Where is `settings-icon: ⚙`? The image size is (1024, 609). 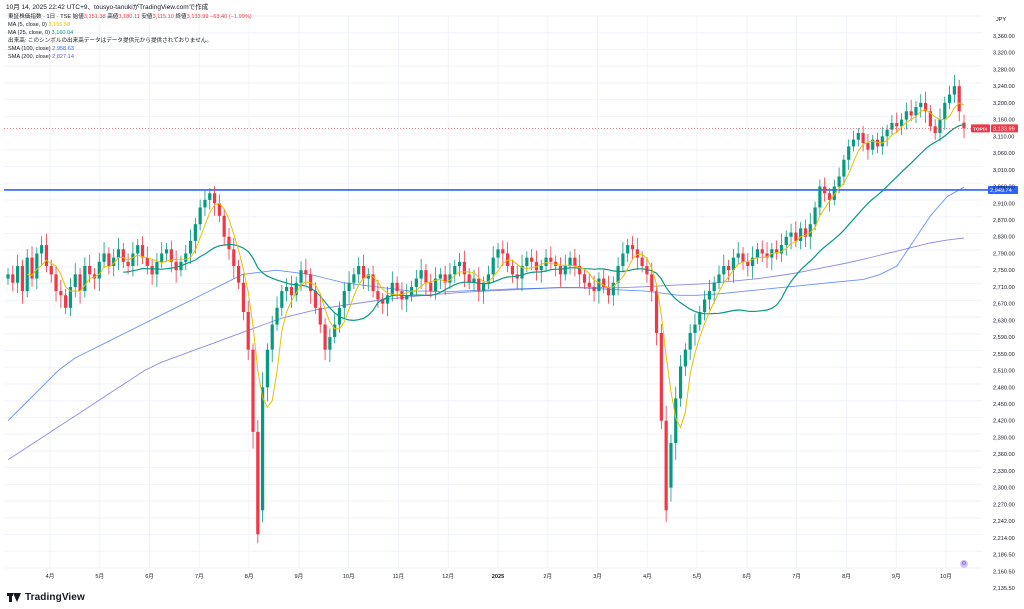 settings-icon: ⚙ is located at coordinates (964, 564).